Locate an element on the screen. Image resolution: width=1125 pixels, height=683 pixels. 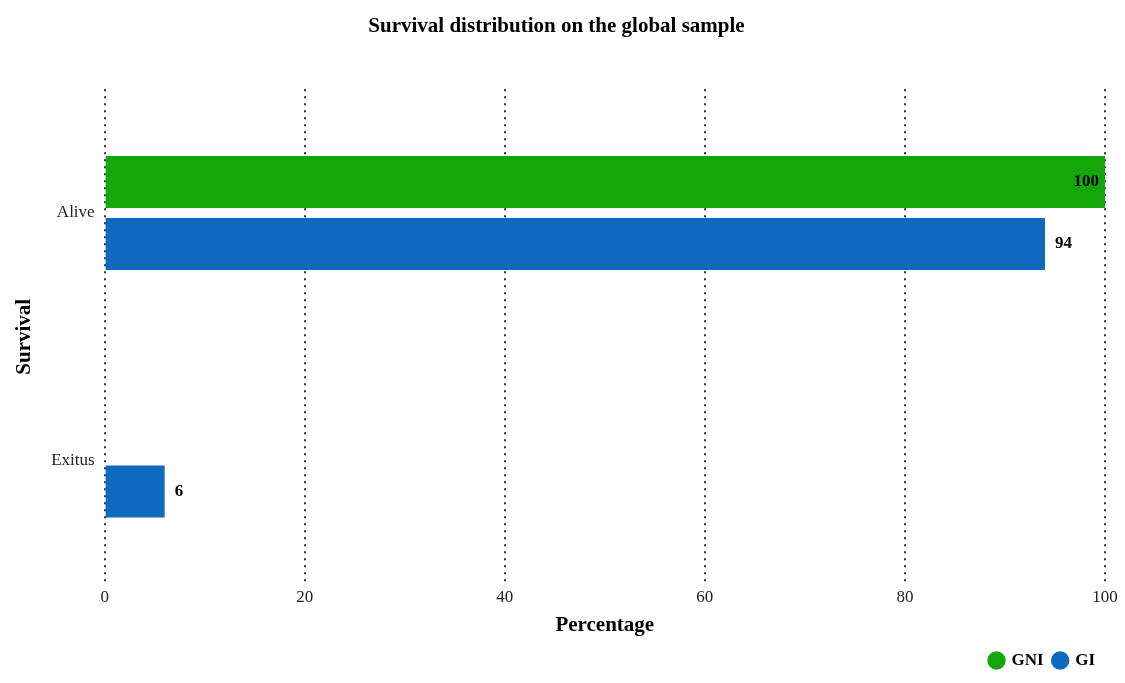
legend-label: GNI is located at coordinates (1028, 659).